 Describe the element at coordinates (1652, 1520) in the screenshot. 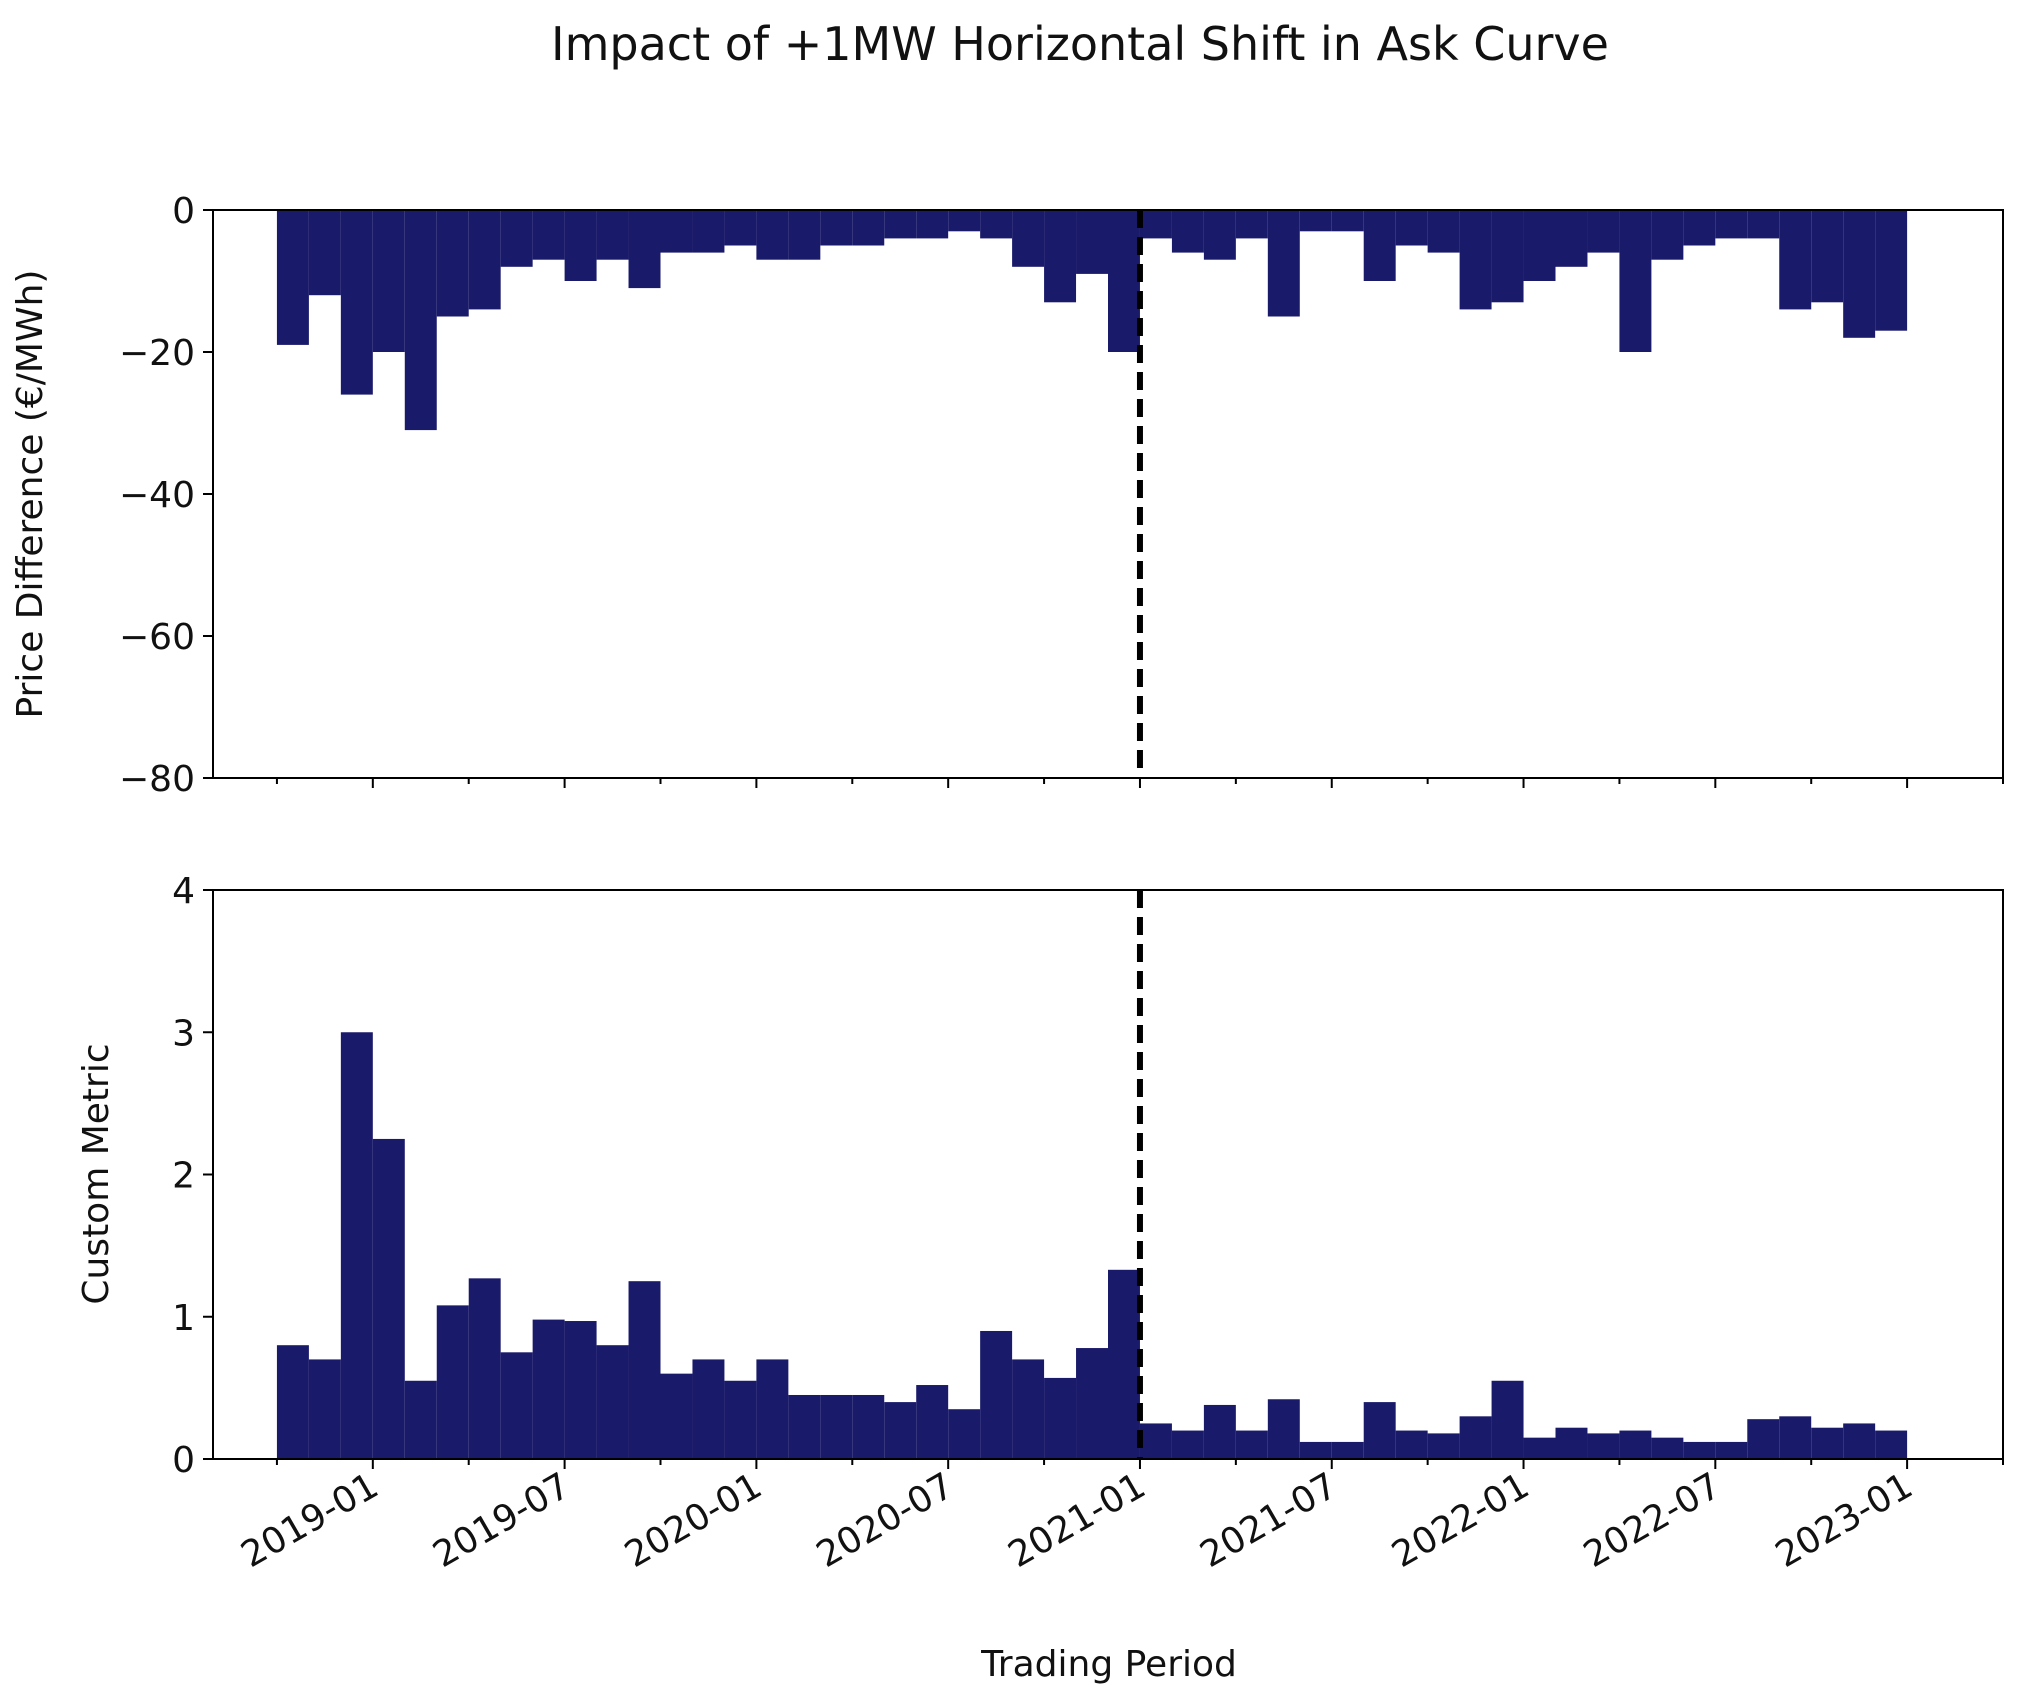

I see `x-tick-label: 2022-07` at that location.